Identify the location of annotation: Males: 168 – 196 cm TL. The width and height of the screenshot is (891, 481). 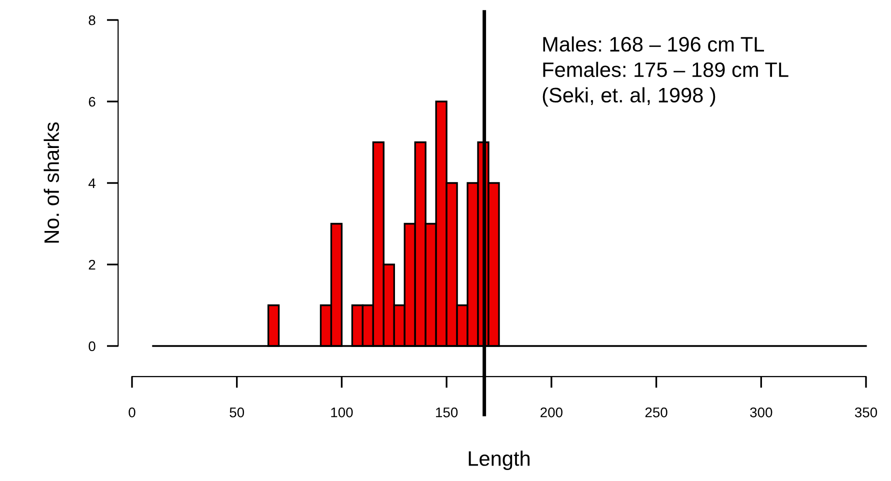
(653, 44).